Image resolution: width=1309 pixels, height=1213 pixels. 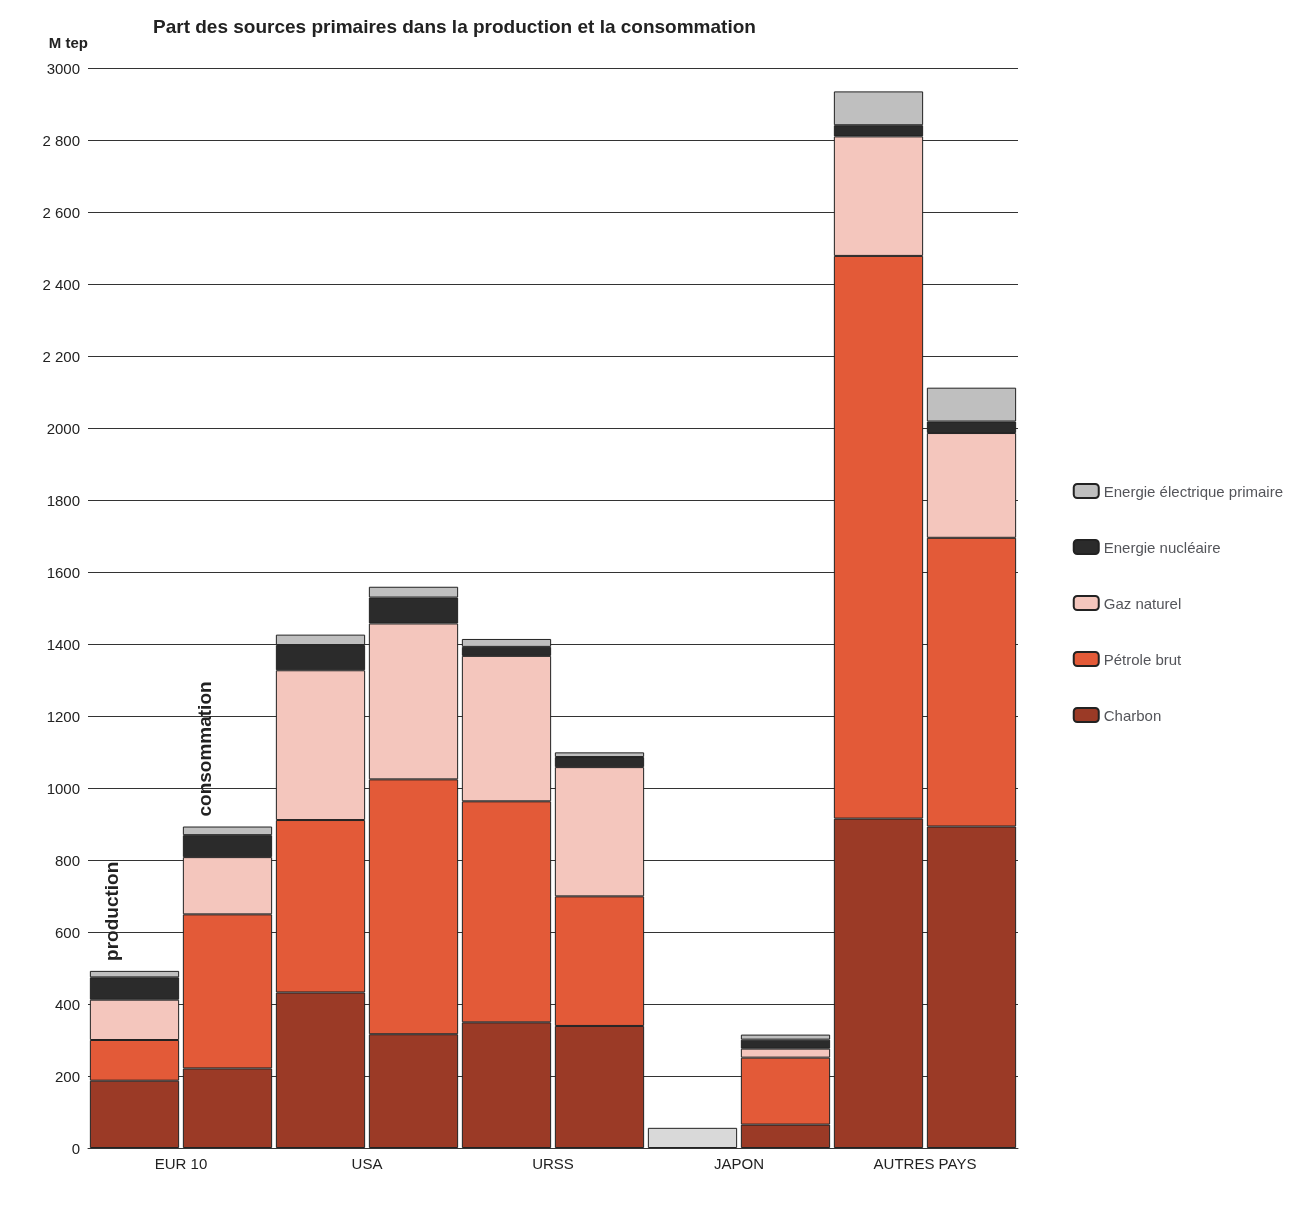 What do you see at coordinates (1193, 491) in the screenshot?
I see `legend-label: Energie électrique primaire` at bounding box center [1193, 491].